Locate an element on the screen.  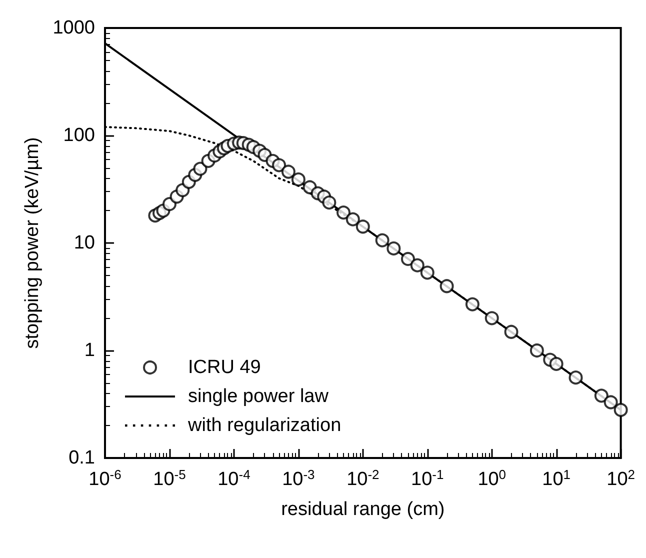
y-tick-label: 1 is located at coordinates (89, 350).